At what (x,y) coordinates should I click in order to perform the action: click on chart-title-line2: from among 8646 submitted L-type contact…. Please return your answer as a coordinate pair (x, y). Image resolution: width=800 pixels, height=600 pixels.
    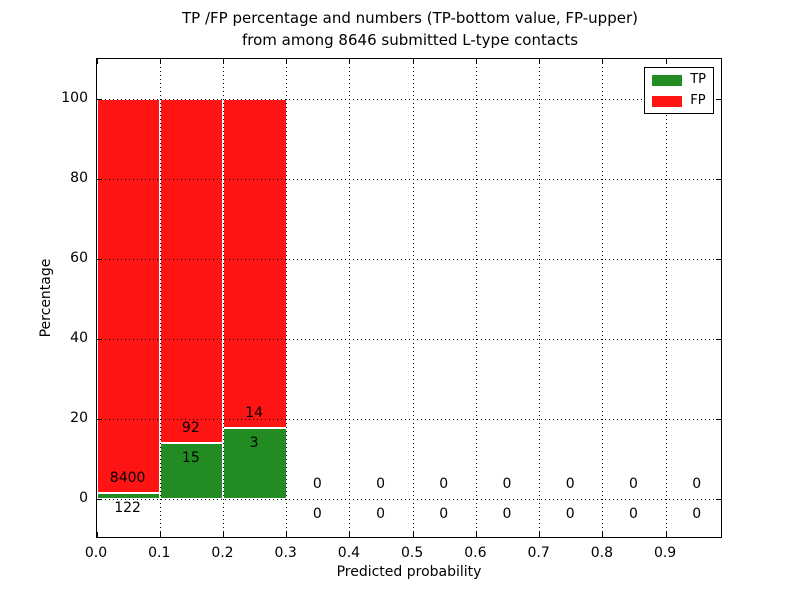
    Looking at the image, I should click on (410, 40).